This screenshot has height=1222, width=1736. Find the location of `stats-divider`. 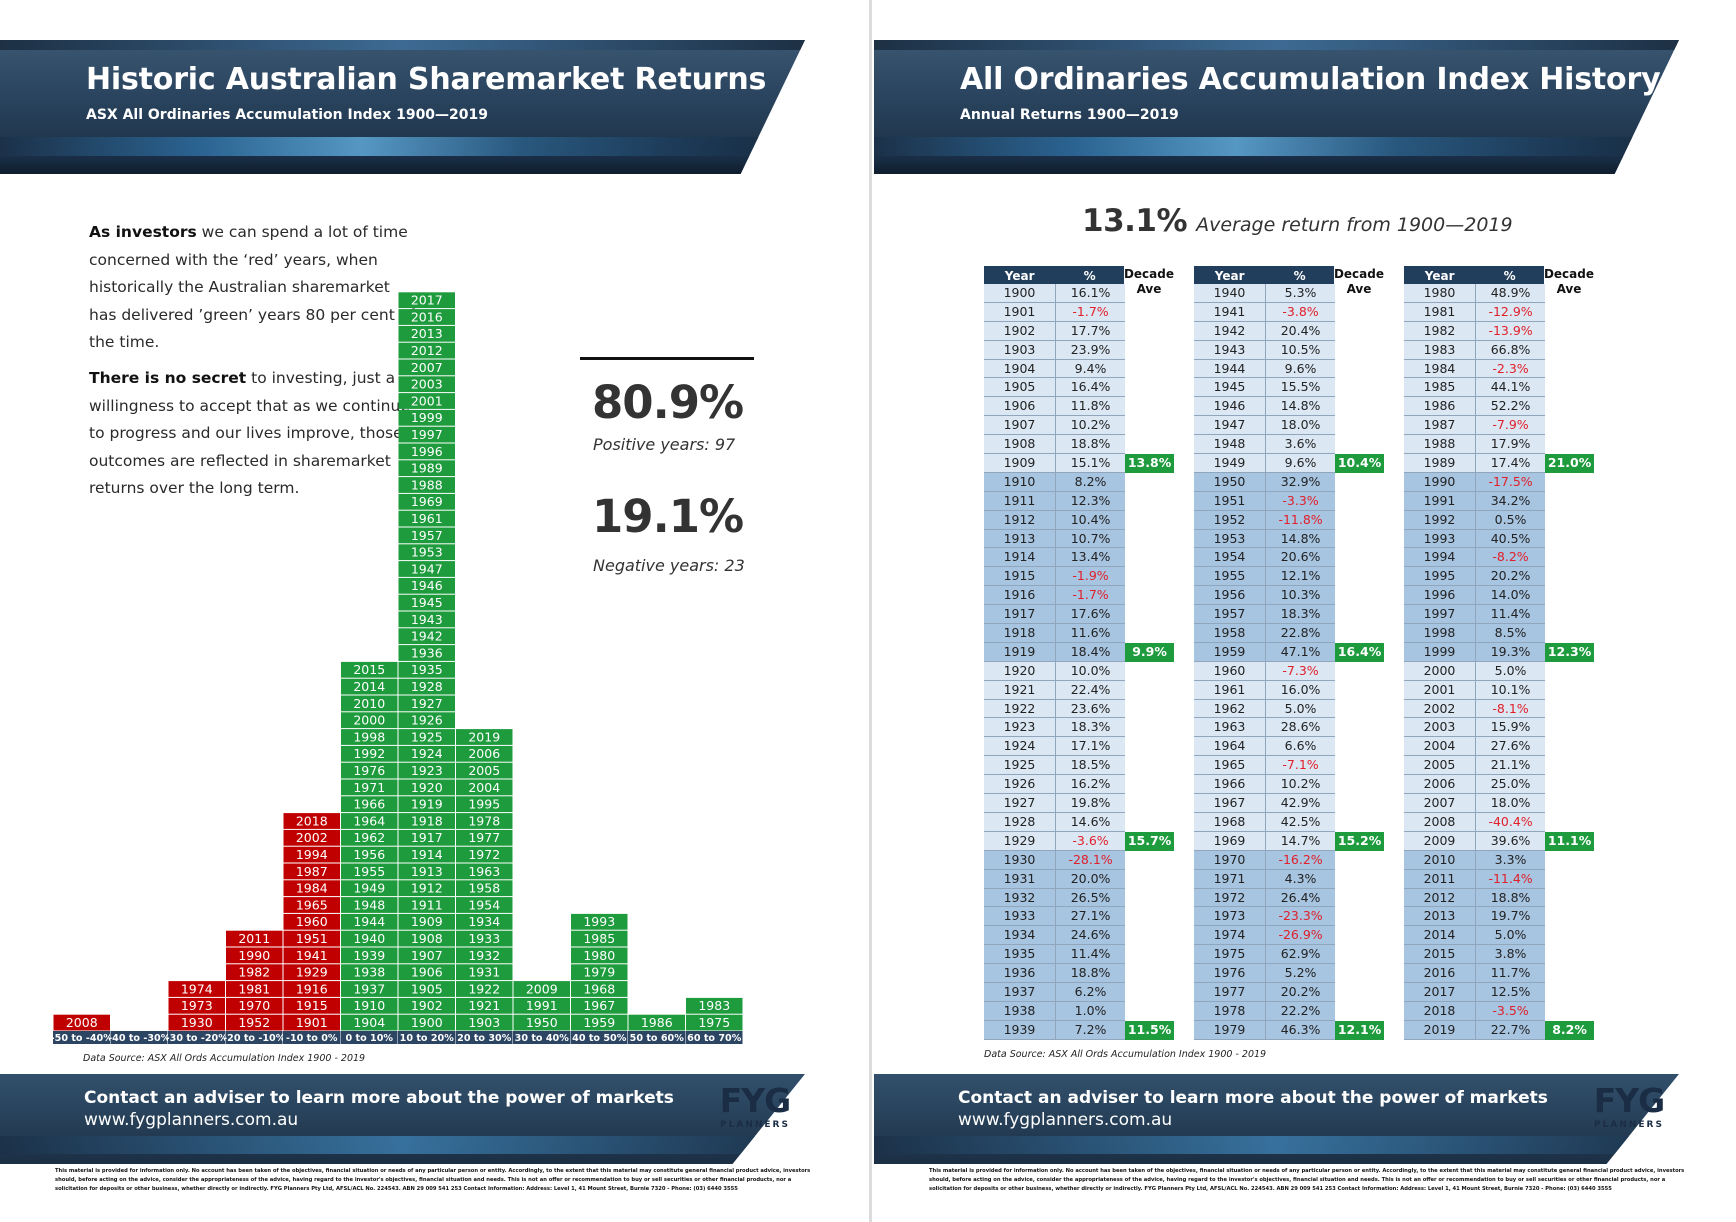

stats-divider is located at coordinates (667, 358).